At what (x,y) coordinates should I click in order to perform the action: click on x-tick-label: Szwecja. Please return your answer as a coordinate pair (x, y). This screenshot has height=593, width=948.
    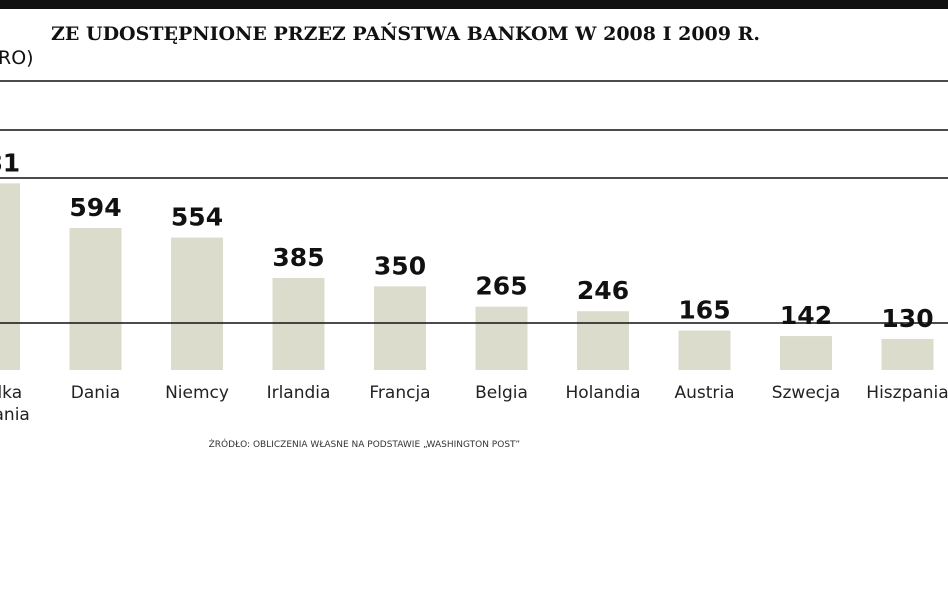
    Looking at the image, I should click on (806, 393).